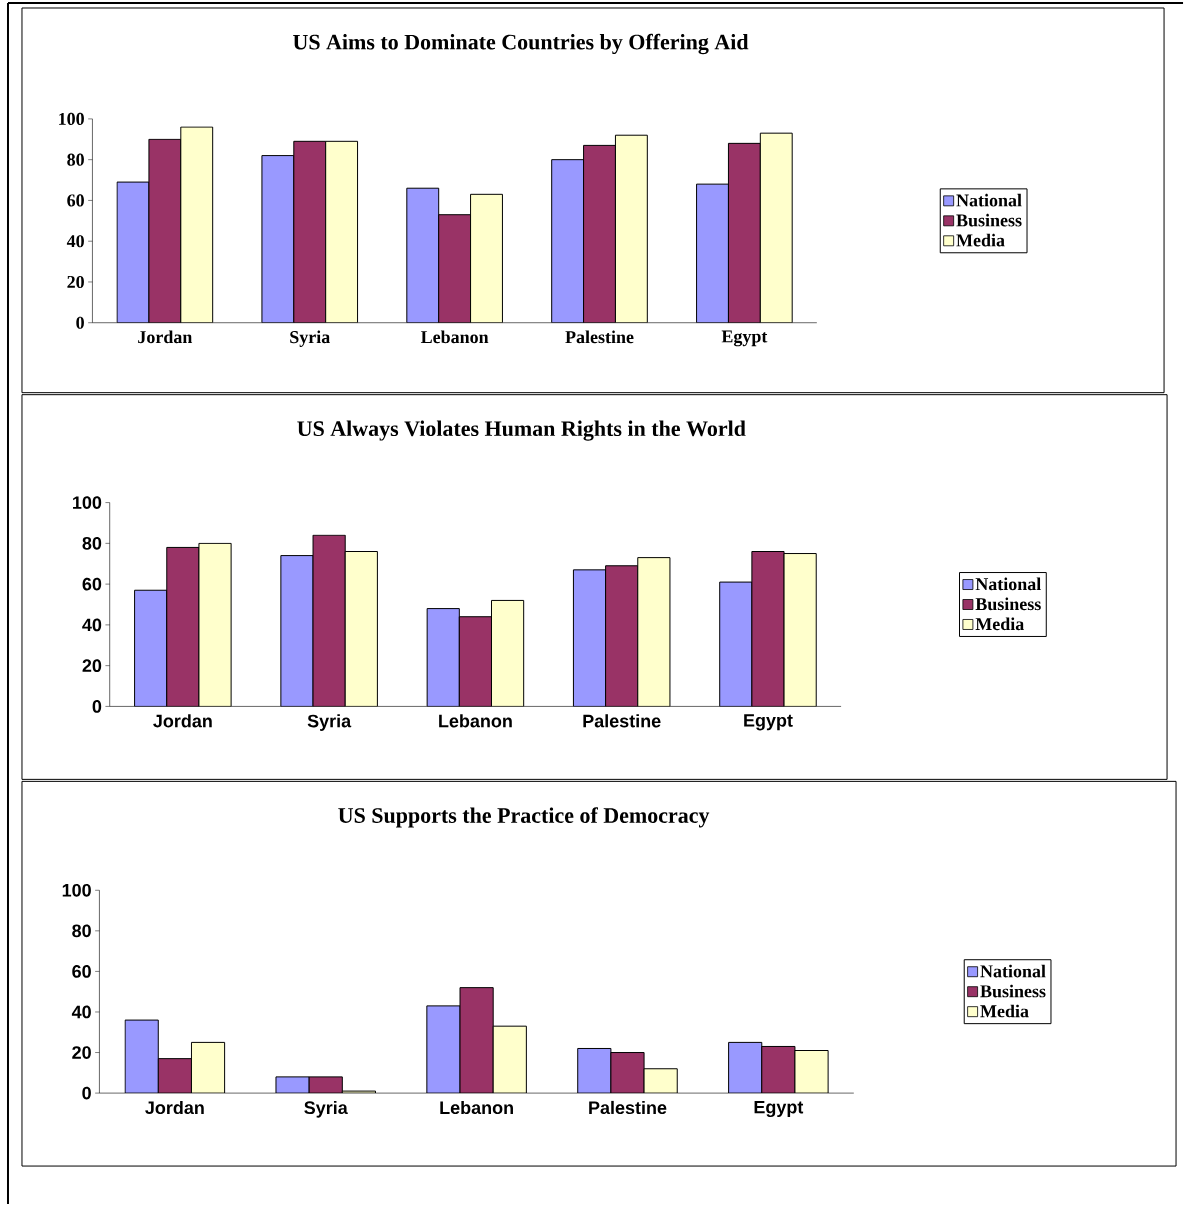 Image resolution: width=1184 pixels, height=1205 pixels. Describe the element at coordinates (524, 817) in the screenshot. I see `chart-title: US Supports the Practice of Democracy` at that location.